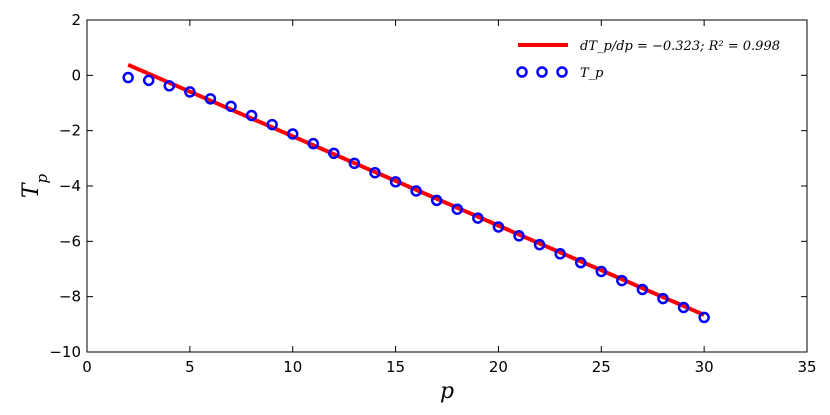 The image size is (830, 415). I want to click on x-tick-label: 20, so click(498, 367).